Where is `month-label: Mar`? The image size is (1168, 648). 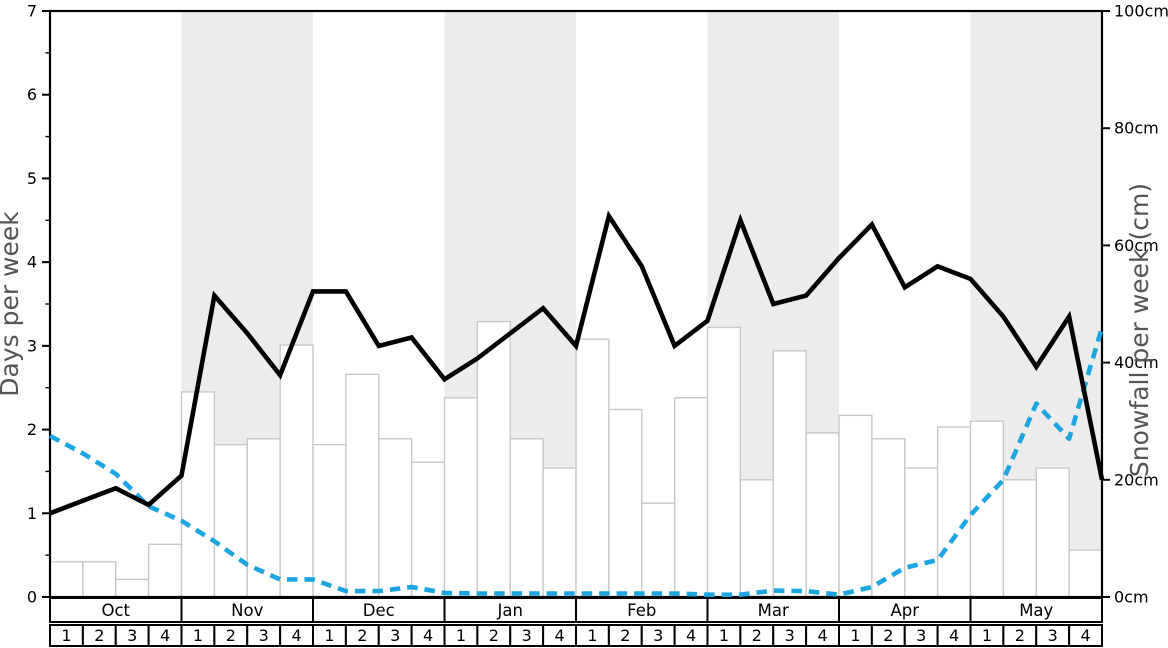
month-label: Mar is located at coordinates (773, 610).